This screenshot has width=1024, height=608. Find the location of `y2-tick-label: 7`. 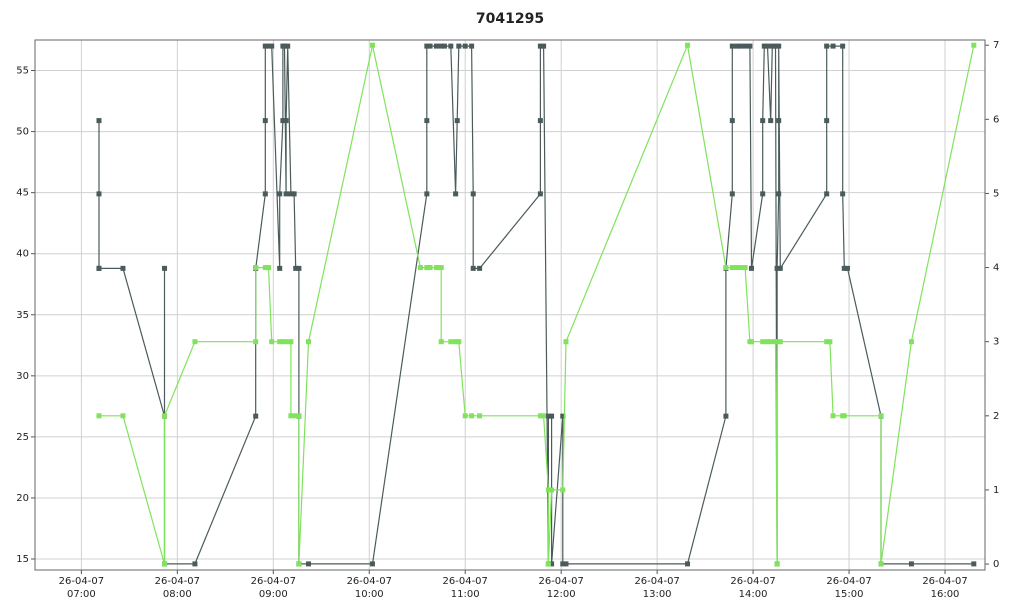

y2-tick-label: 7 is located at coordinates (996, 45).